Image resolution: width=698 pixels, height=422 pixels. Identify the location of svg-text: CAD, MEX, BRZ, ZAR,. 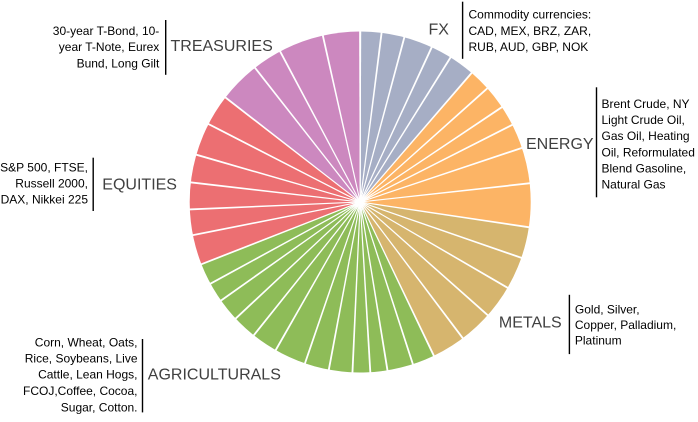
(530, 31).